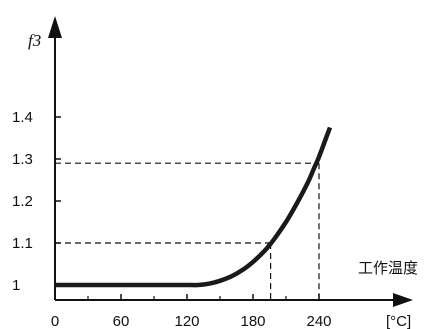 This screenshot has height=329, width=433. Describe the element at coordinates (403, 300) in the screenshot. I see `x-axis-arrow` at that location.